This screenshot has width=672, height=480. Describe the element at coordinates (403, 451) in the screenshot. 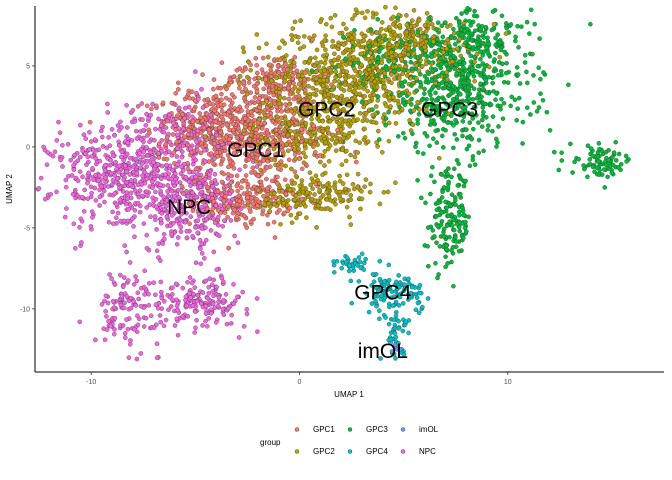

I see `legend-swatch-npc` at that location.